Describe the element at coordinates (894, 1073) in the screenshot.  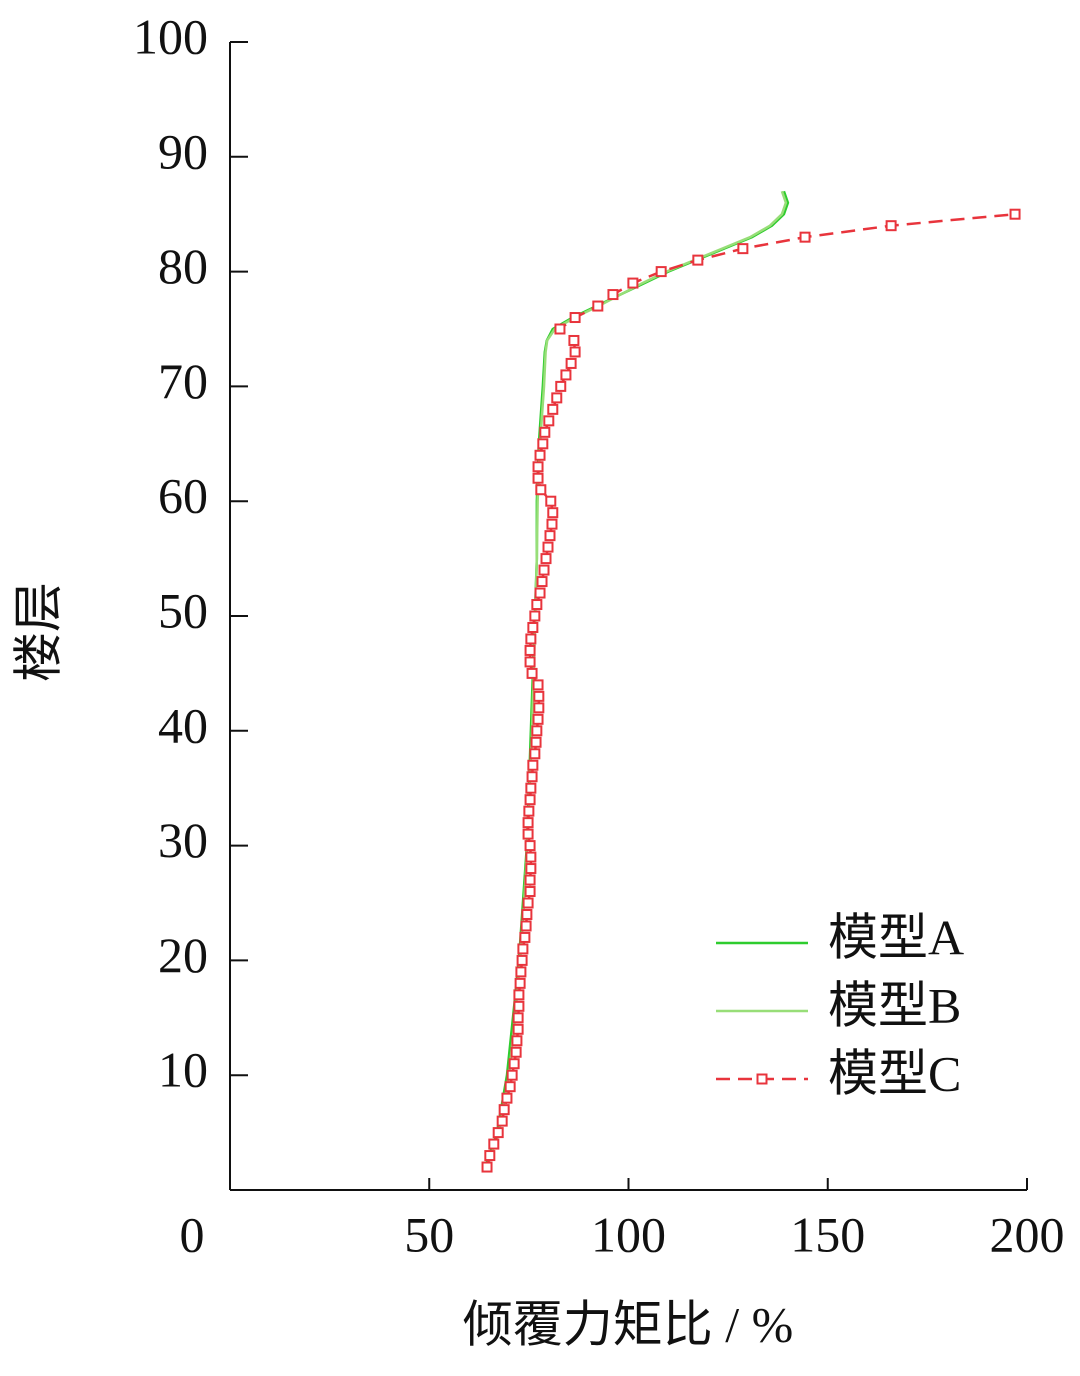
I see `legend-label: 模型C` at that location.